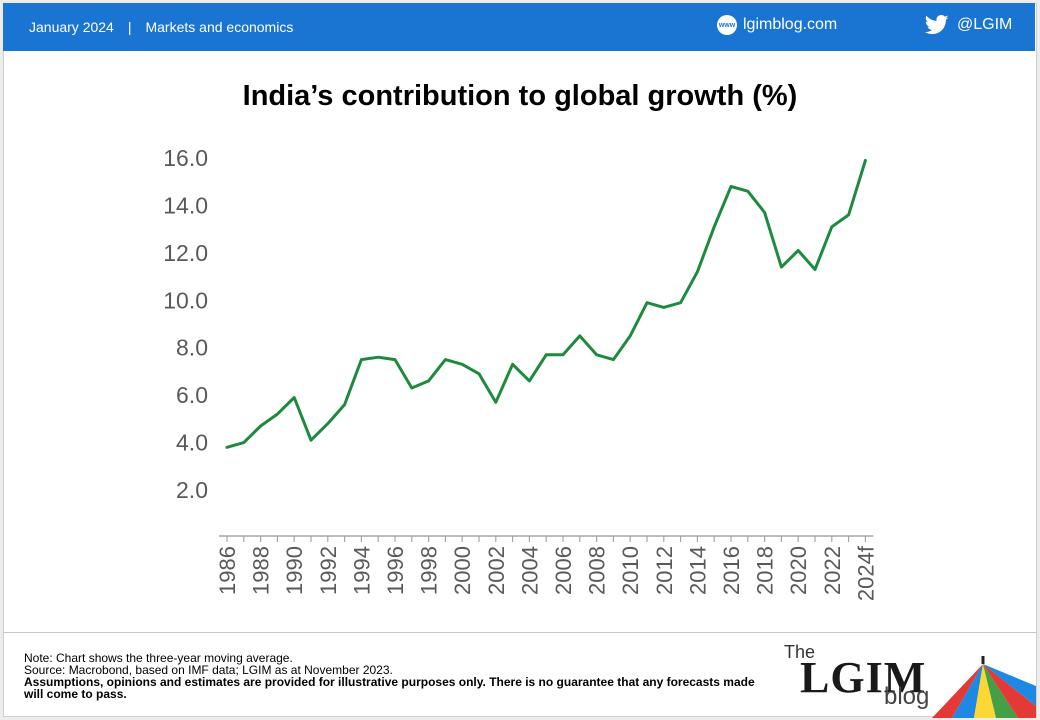 The image size is (1040, 720). Describe the element at coordinates (192, 443) in the screenshot. I see `y-tick-label: 4.0` at that location.